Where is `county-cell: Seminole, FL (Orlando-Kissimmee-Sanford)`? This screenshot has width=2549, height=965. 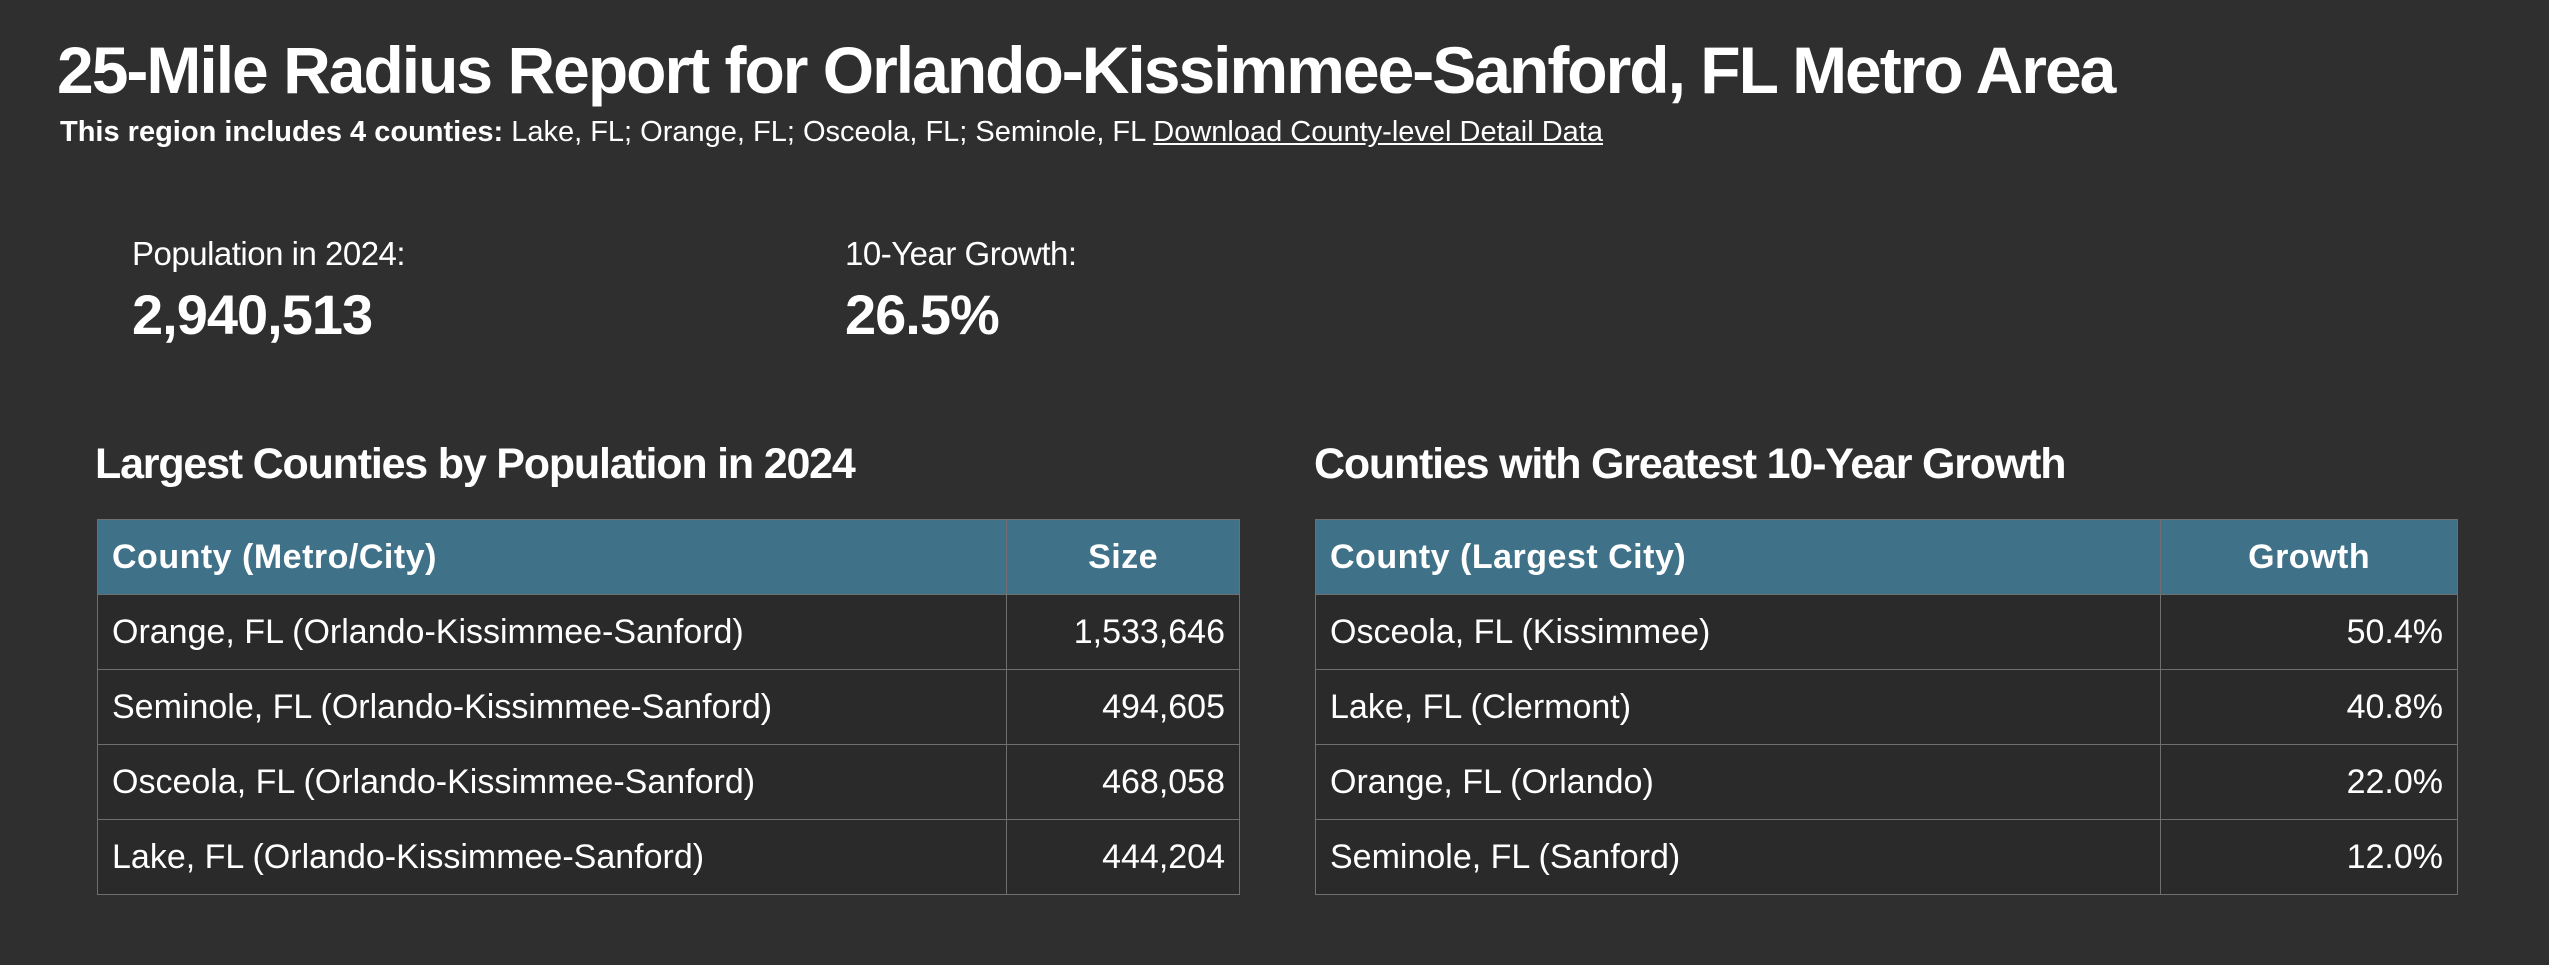
county-cell: Seminole, FL (Orlando-Kissimmee-Sanford) is located at coordinates (552, 707).